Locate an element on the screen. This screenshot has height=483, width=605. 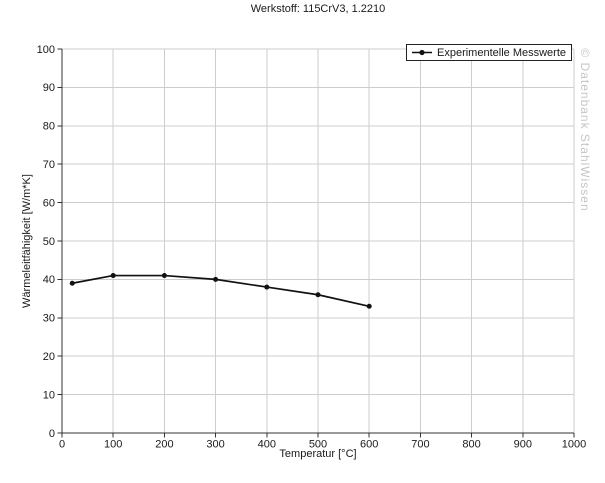
y-tick-label: 80 is located at coordinates (49, 127).